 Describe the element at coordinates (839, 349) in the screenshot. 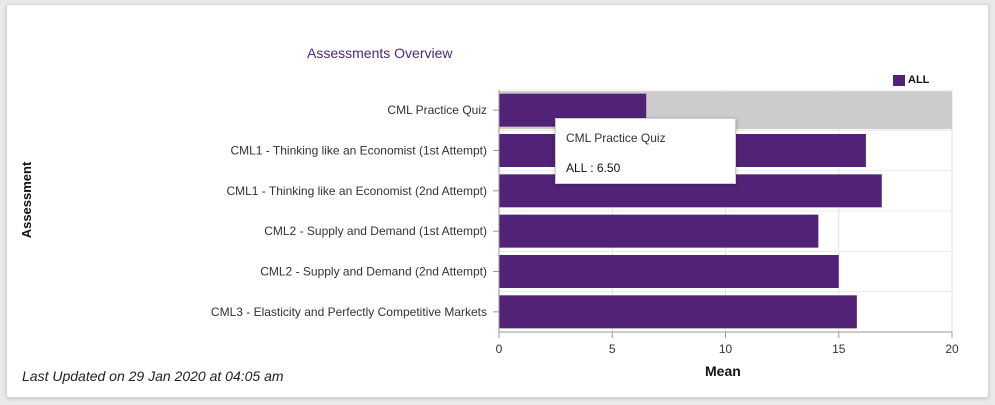

I see `x-tick-label: 15` at that location.